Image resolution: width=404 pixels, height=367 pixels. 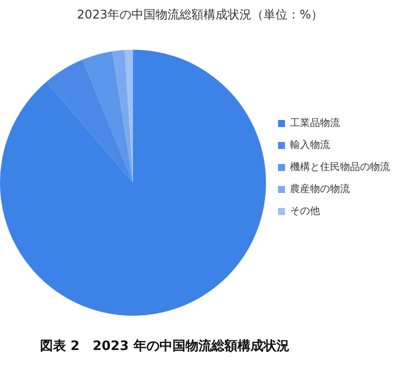 What do you see at coordinates (340, 167) in the screenshot?
I see `legend-label: 機構と住民物品の物流` at bounding box center [340, 167].